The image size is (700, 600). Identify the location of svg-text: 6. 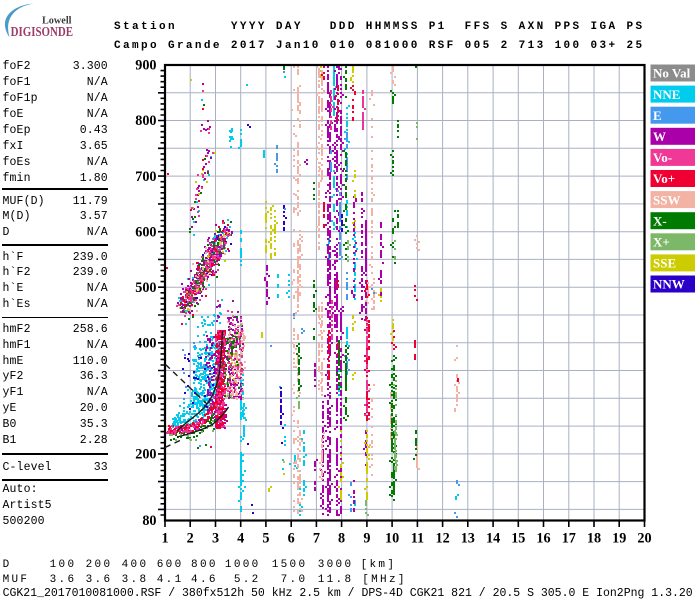
(291, 538).